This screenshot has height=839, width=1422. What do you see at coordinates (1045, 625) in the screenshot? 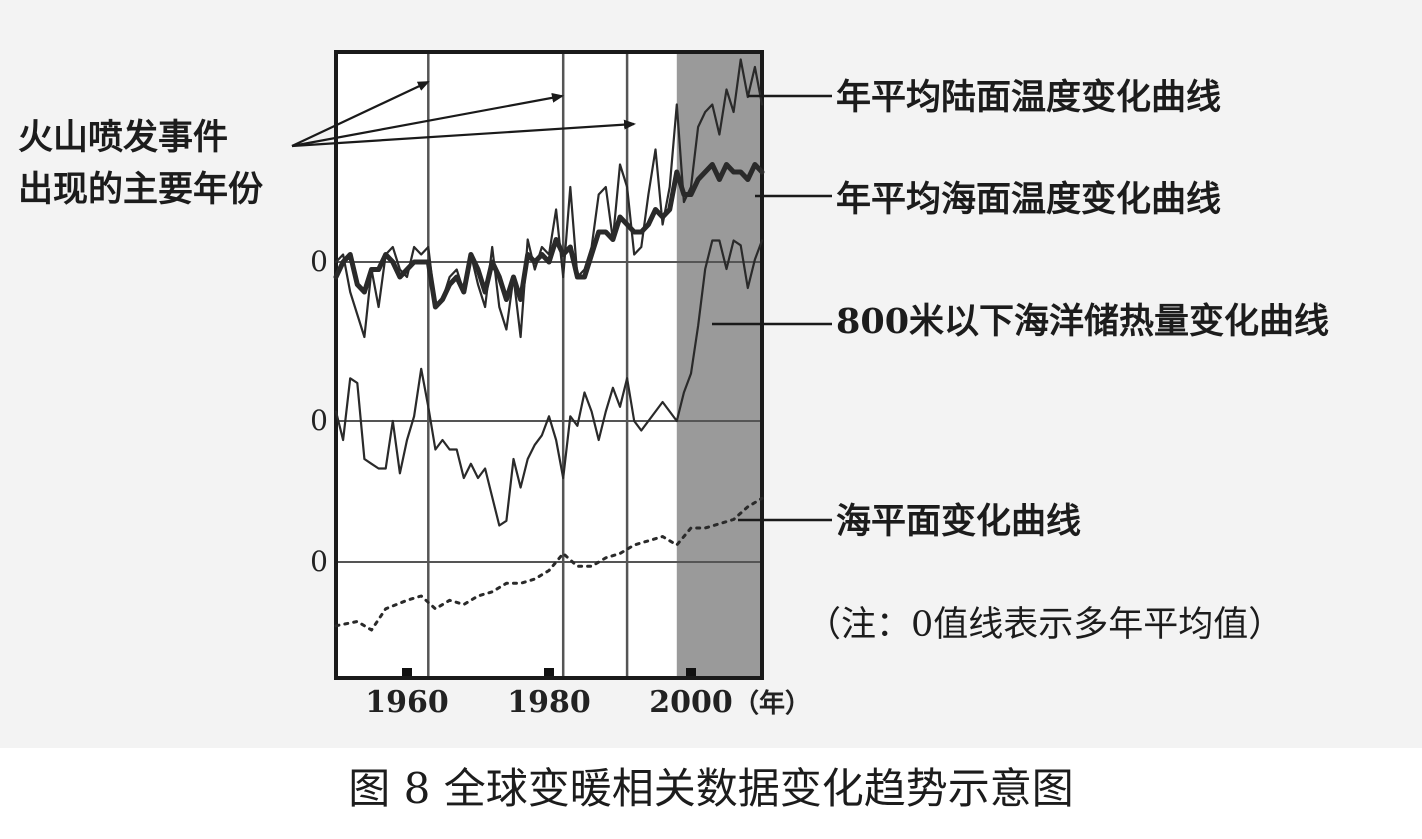
I see `zero-line-note: （注：0值线表示多年平均值）` at bounding box center [1045, 625].